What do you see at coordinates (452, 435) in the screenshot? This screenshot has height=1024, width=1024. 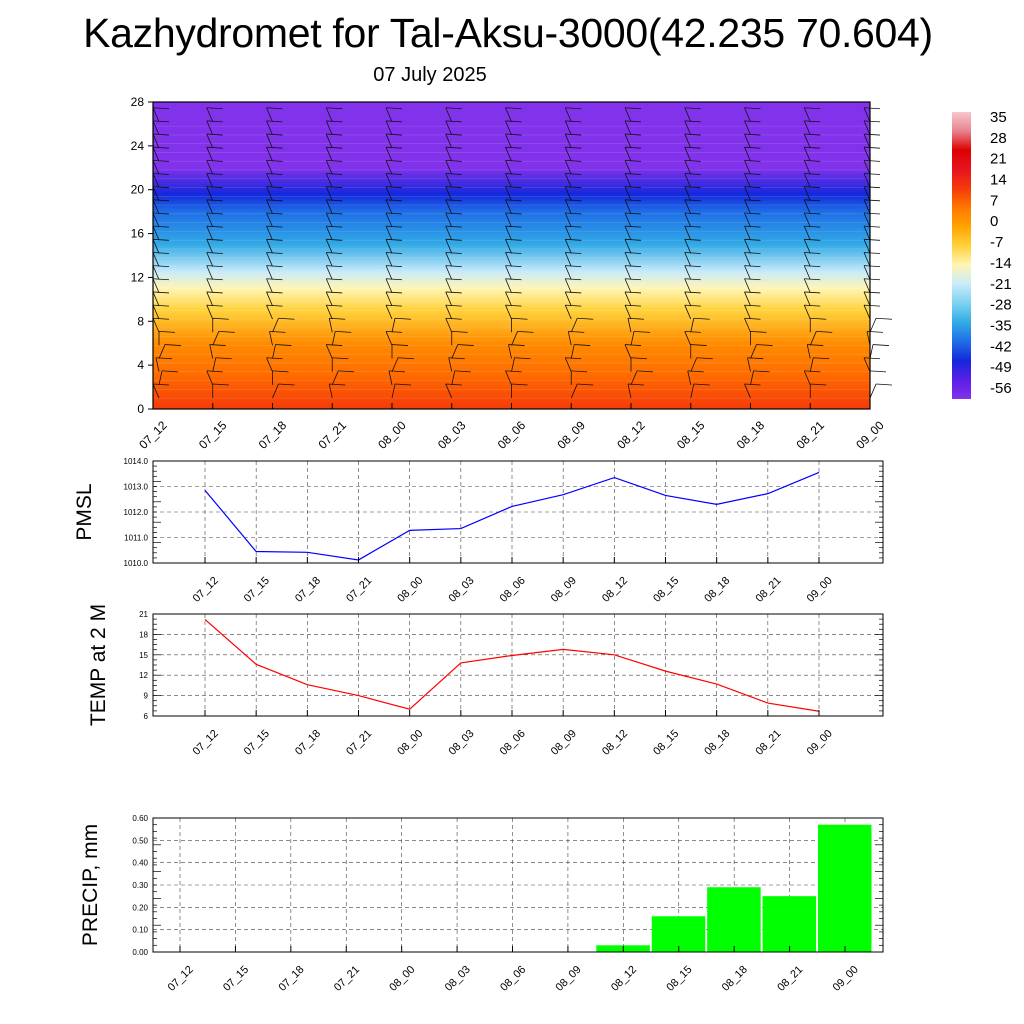 I see `x-tick-label: 08_03` at bounding box center [452, 435].